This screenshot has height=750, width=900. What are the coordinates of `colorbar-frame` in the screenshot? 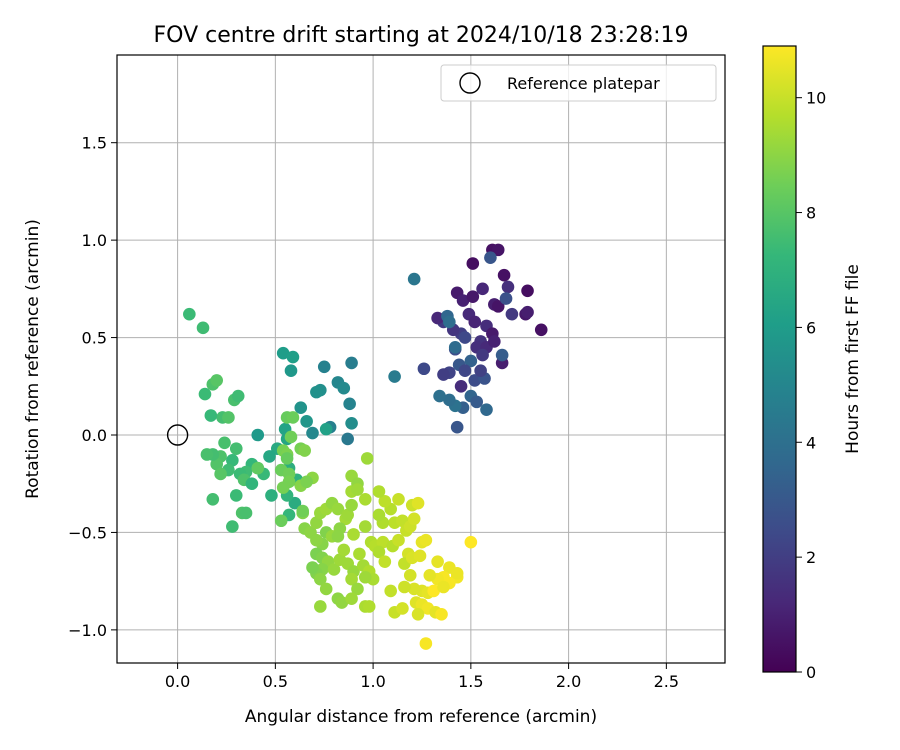 It's located at (779, 359).